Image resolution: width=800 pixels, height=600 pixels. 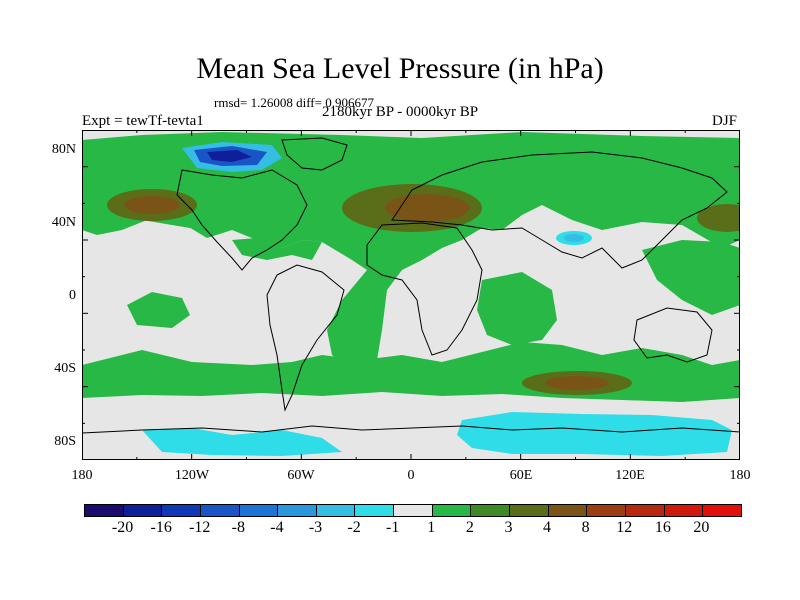 What do you see at coordinates (354, 527) in the screenshot?
I see `legend-label: -2` at bounding box center [354, 527].